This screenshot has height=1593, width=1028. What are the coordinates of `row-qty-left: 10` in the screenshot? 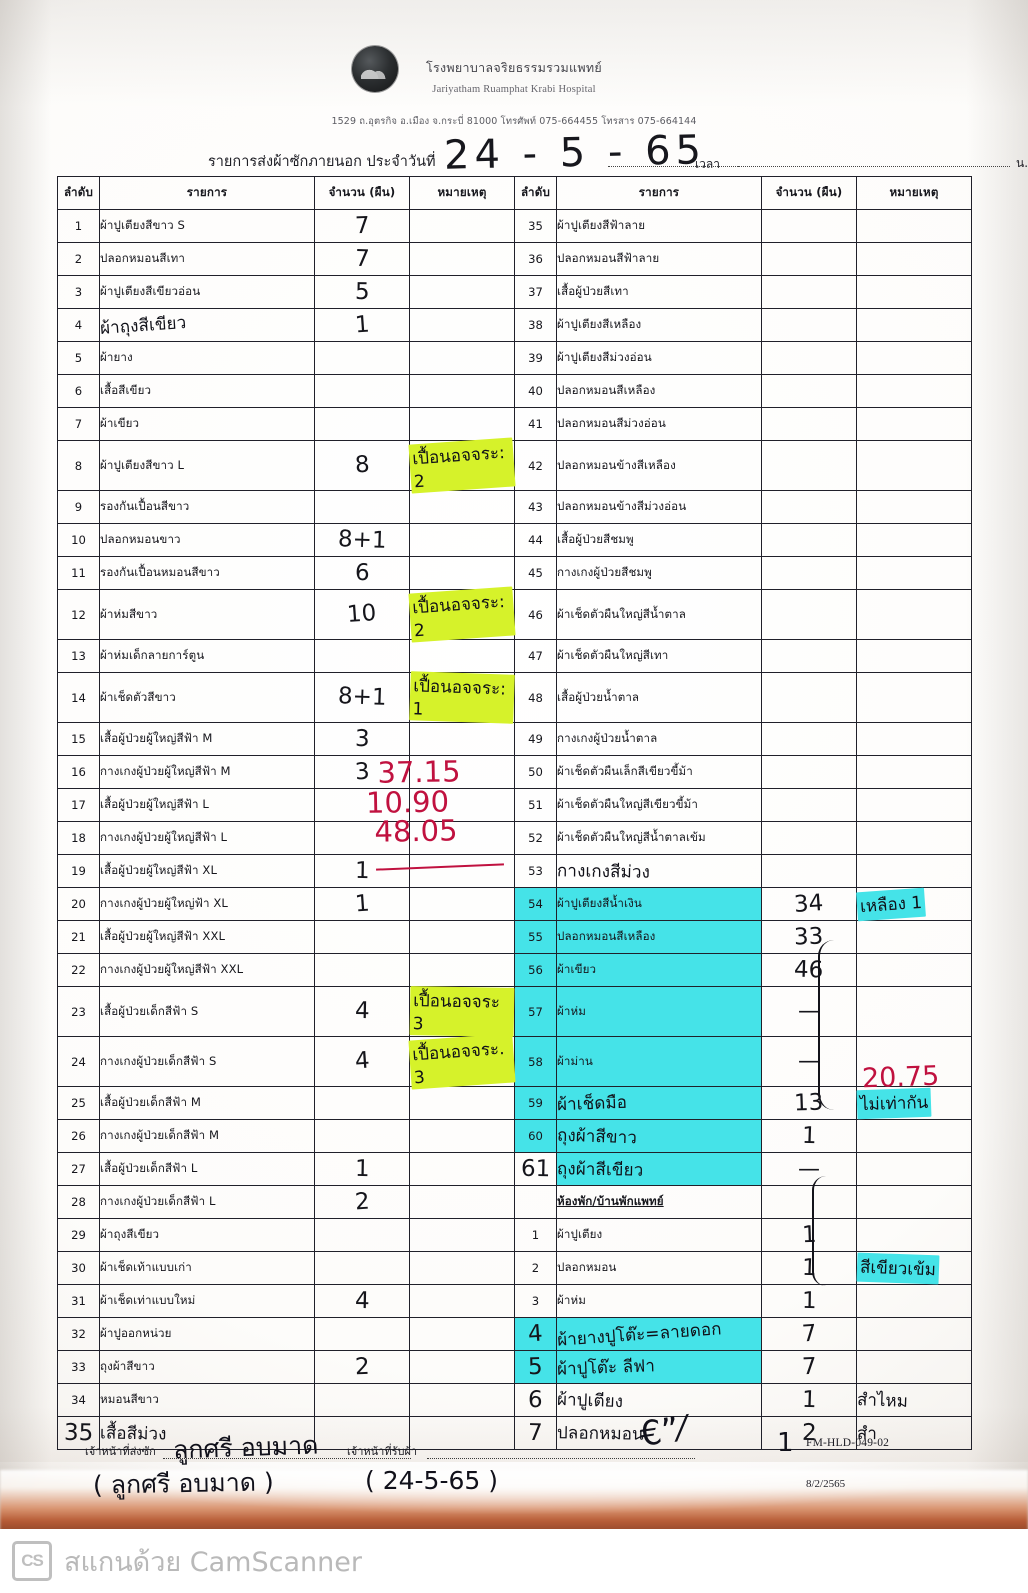 It's located at (362, 614).